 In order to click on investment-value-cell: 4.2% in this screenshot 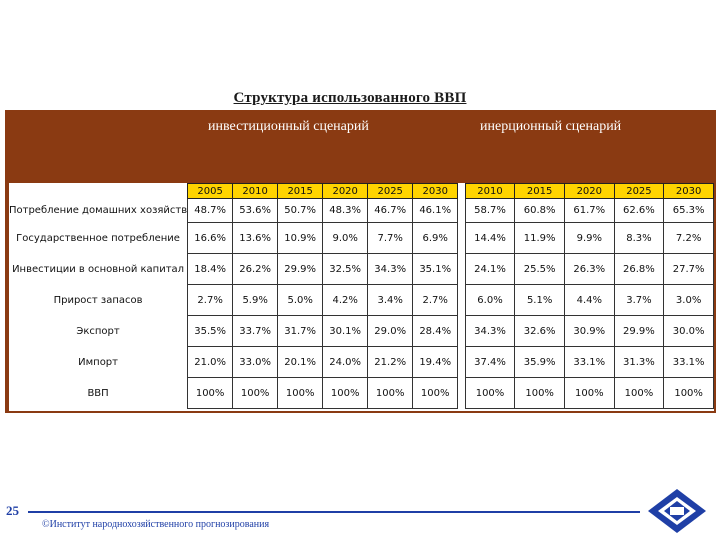, I will do `click(345, 300)`.